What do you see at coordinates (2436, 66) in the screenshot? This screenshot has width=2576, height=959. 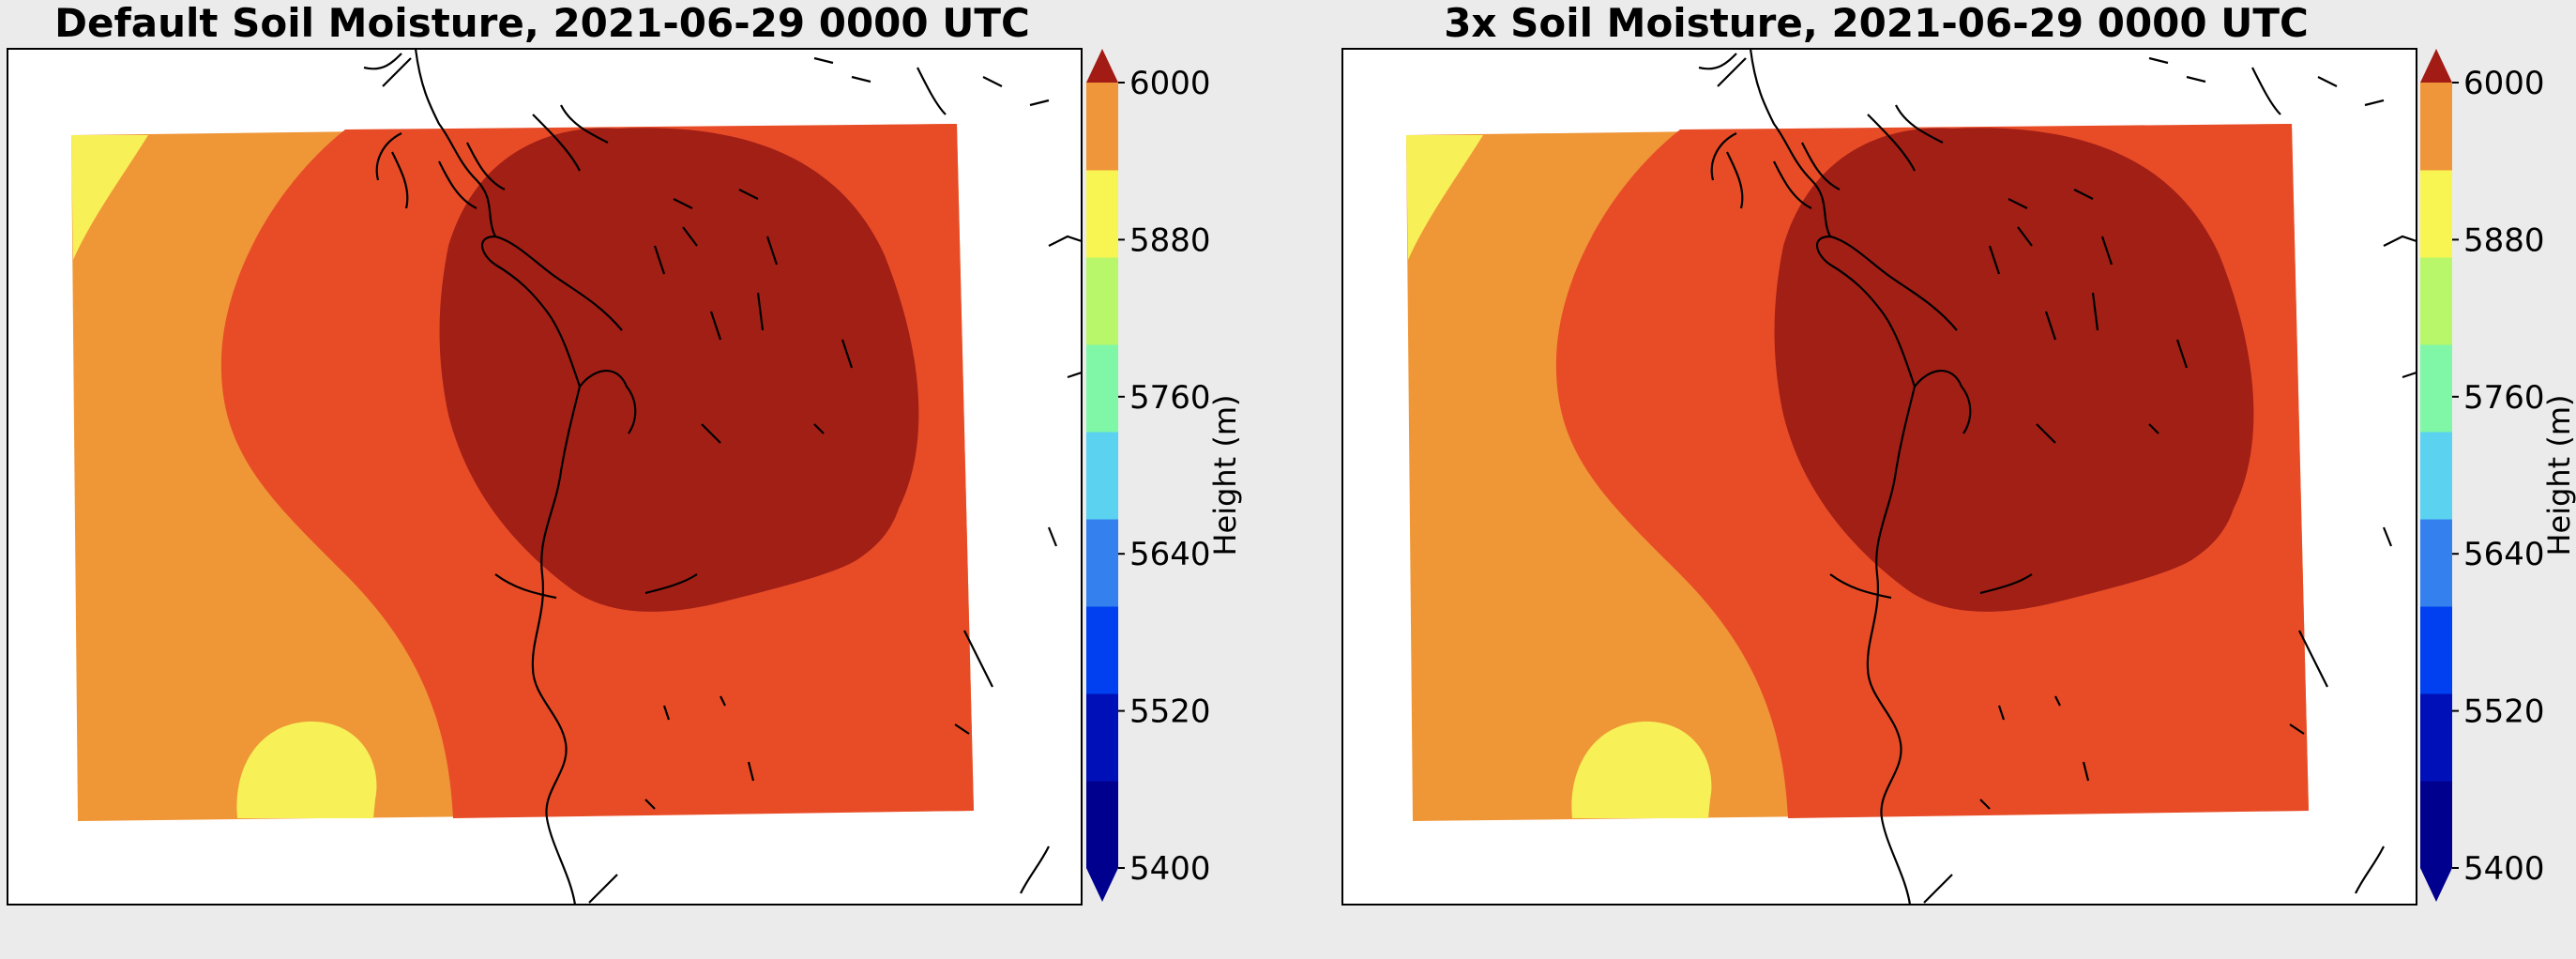 I see `colorbar-extend-high-3x` at bounding box center [2436, 66].